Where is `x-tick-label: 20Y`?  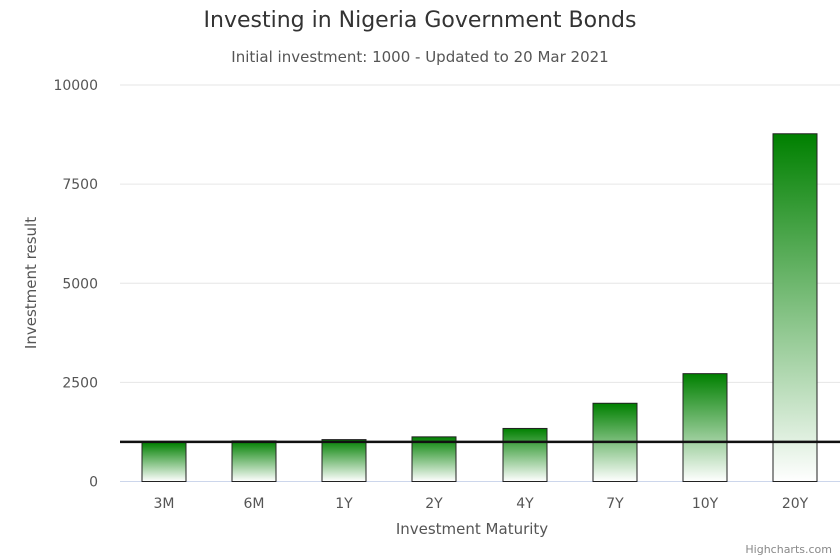
x-tick-label: 20Y is located at coordinates (795, 504).